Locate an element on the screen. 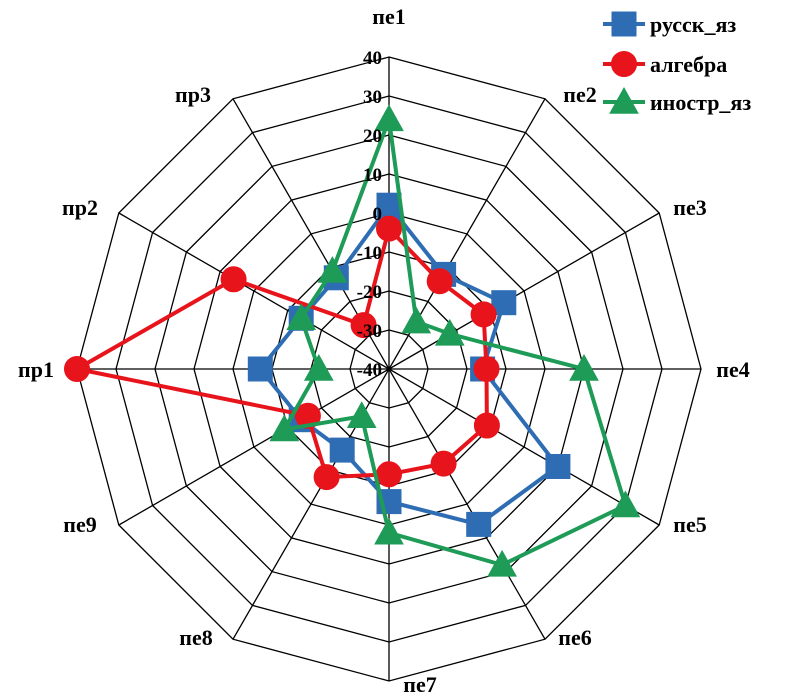 This screenshot has width=790, height=696. tick-label: 0 is located at coordinates (378, 214).